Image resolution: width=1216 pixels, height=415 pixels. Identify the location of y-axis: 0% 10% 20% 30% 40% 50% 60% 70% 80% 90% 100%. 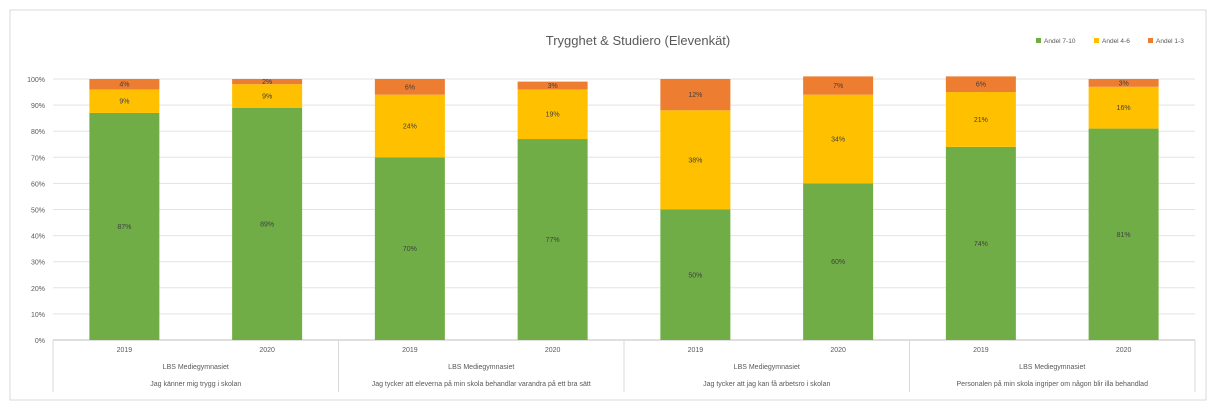
(36, 211).